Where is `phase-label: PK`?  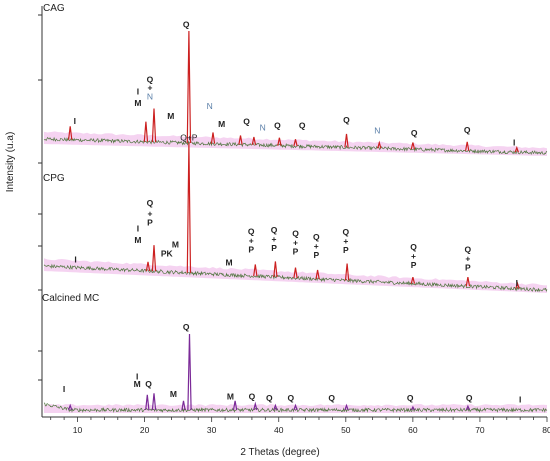 phase-label: PK is located at coordinates (167, 253).